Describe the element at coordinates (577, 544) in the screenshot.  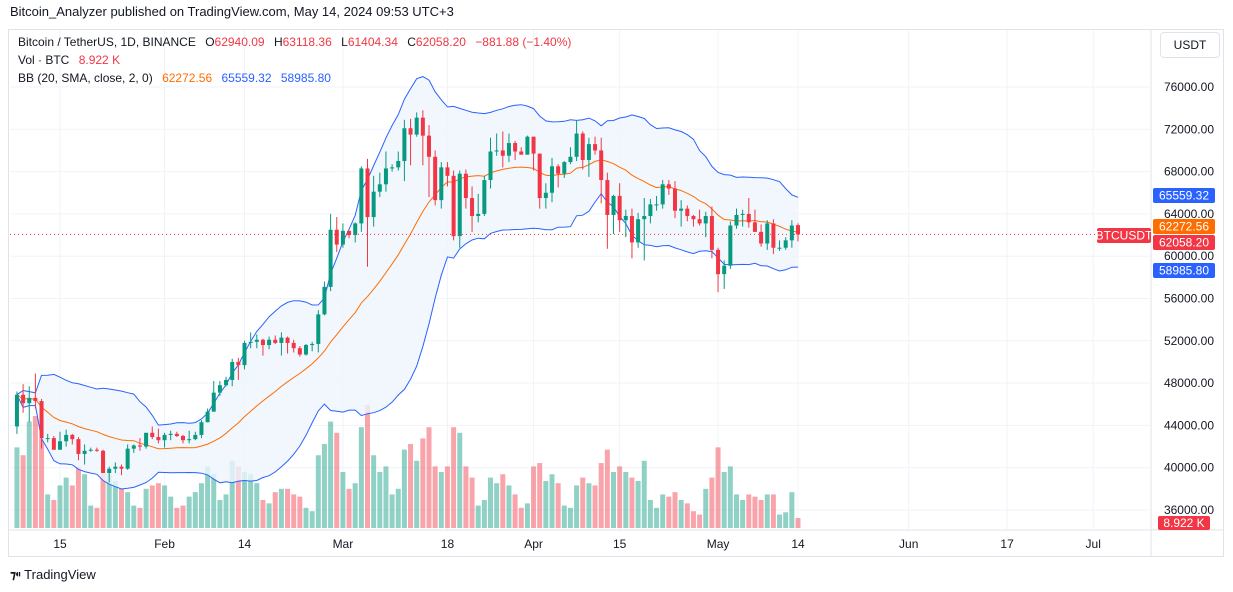
I see `time-axis: 15 Feb 14 Mar 18 Apr 15 May 14 Jun 17 Jul` at that location.